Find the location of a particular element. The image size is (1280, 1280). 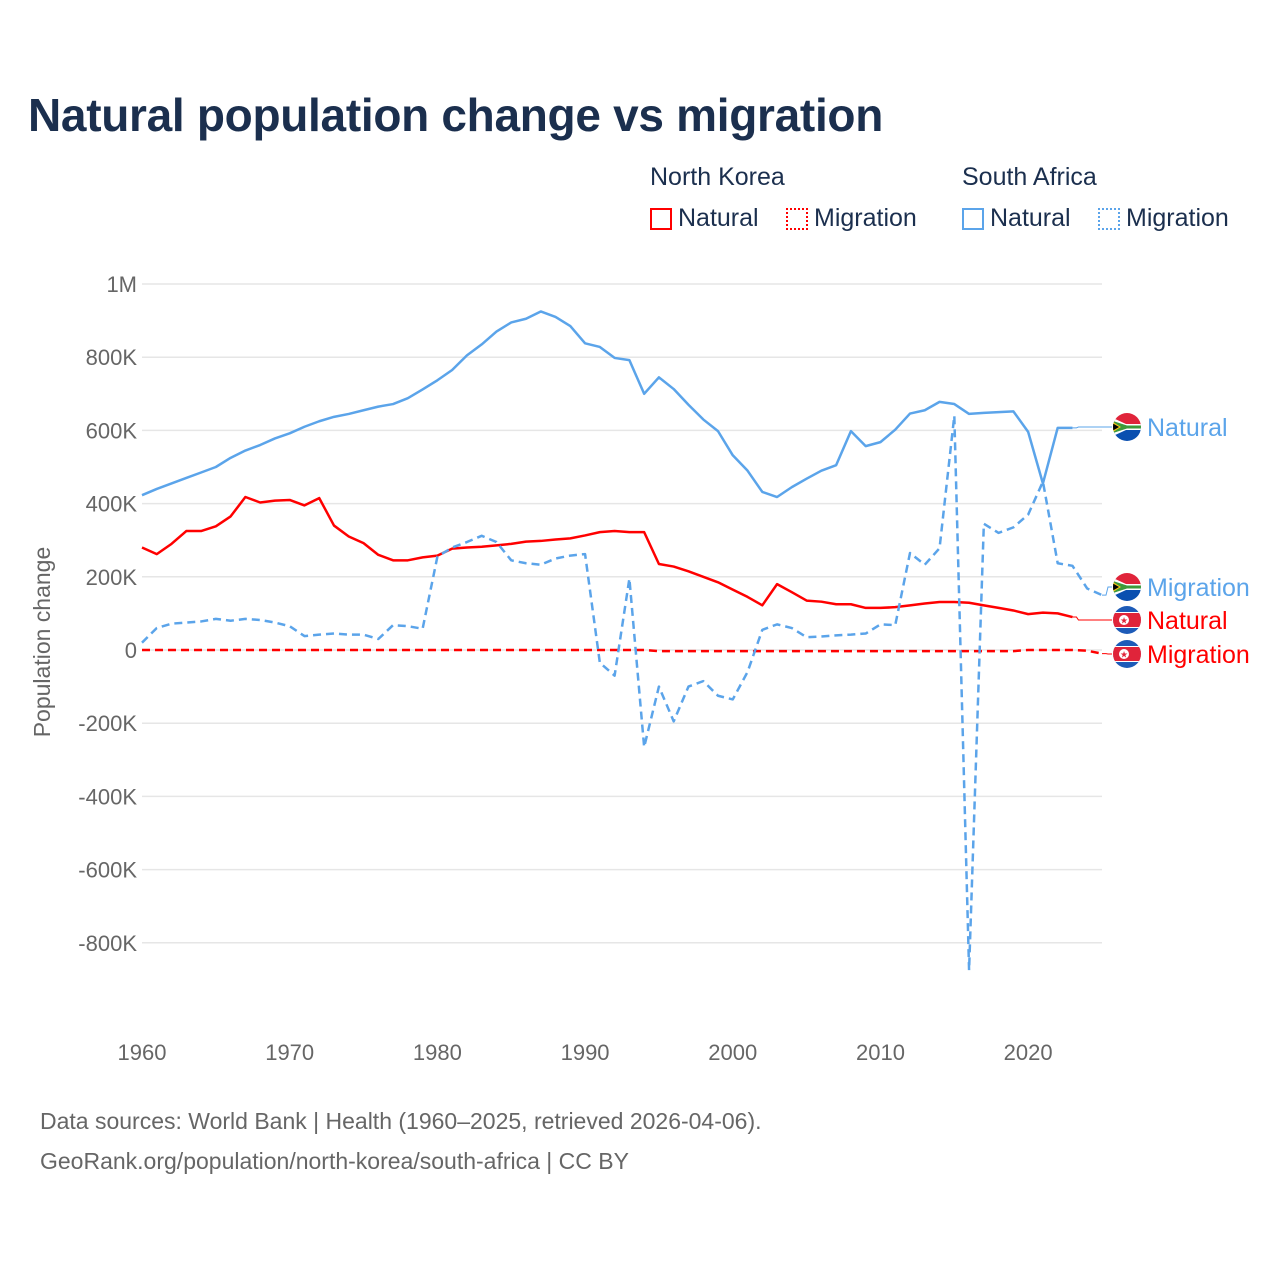

y-tick-label: 0 is located at coordinates (131, 650).